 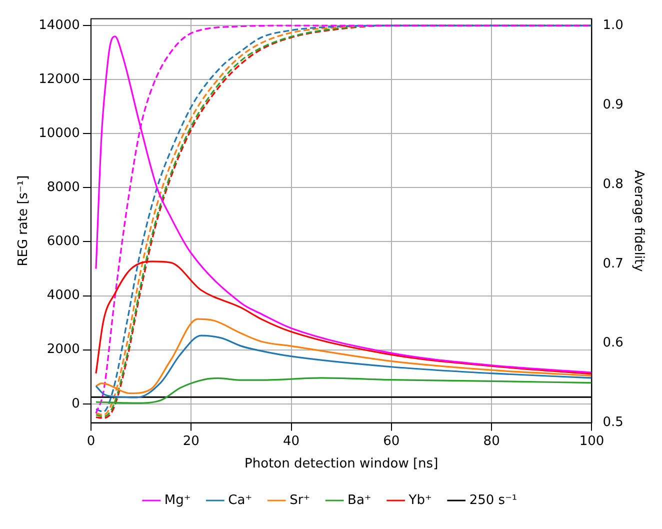 I want to click on legend-label: Mg⁺, so click(x=177, y=500).